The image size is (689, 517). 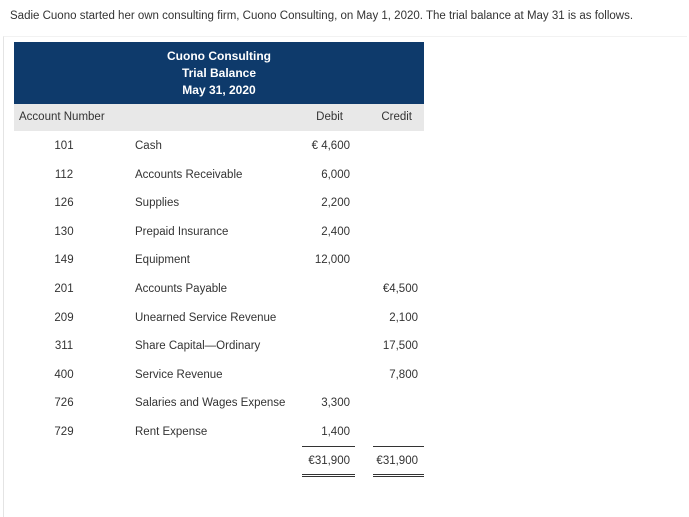 What do you see at coordinates (64, 346) in the screenshot?
I see `account-number: 311` at bounding box center [64, 346].